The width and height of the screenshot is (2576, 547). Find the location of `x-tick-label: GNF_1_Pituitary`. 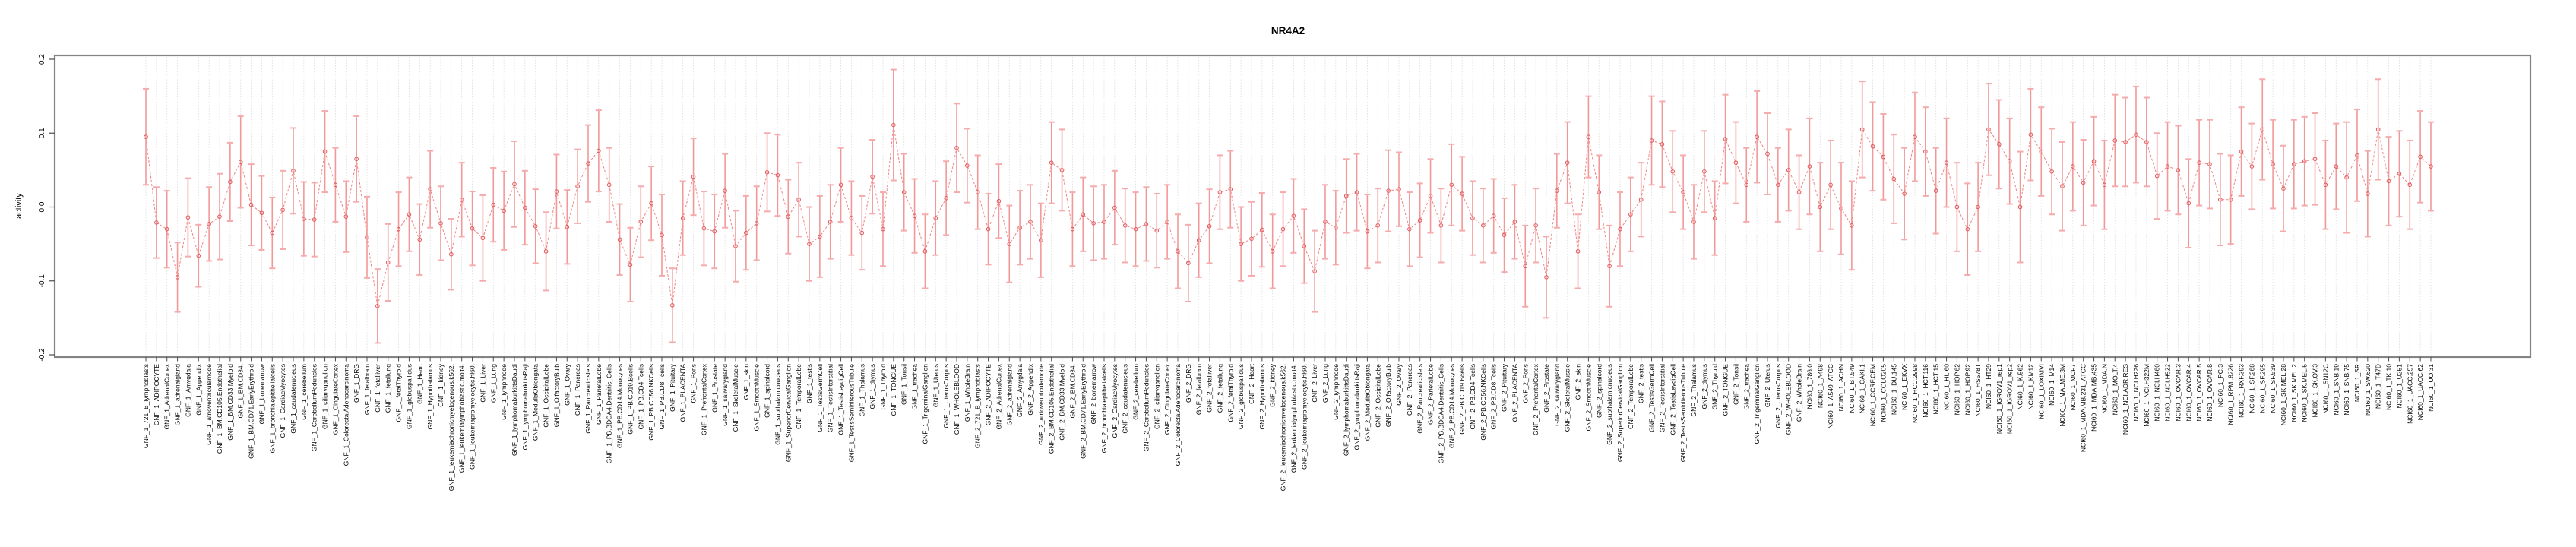

x-tick-label: GNF_1_Pituitary is located at coordinates (672, 387).